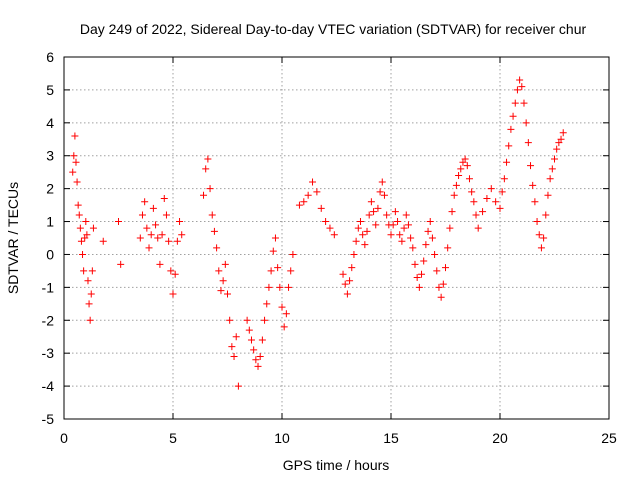  I want to click on y-tick-label: -3, so click(48, 353).